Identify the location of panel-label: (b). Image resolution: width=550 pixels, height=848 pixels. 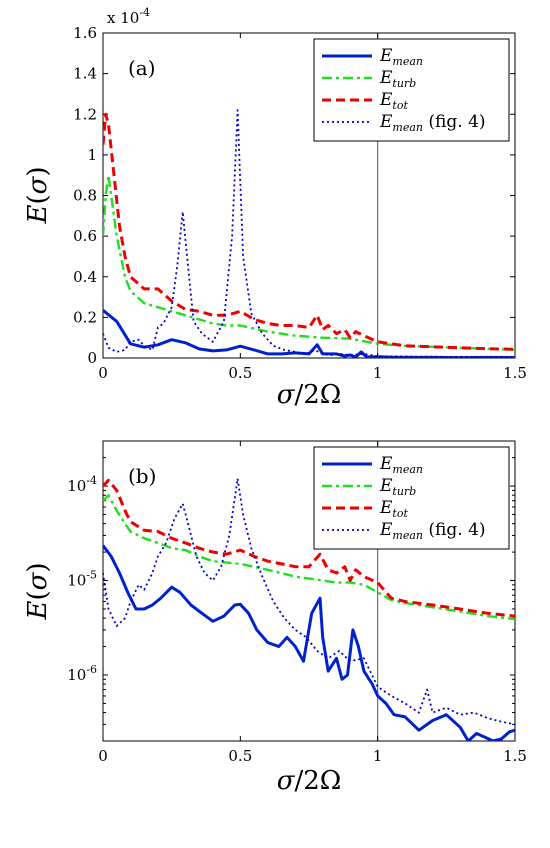
(142, 476).